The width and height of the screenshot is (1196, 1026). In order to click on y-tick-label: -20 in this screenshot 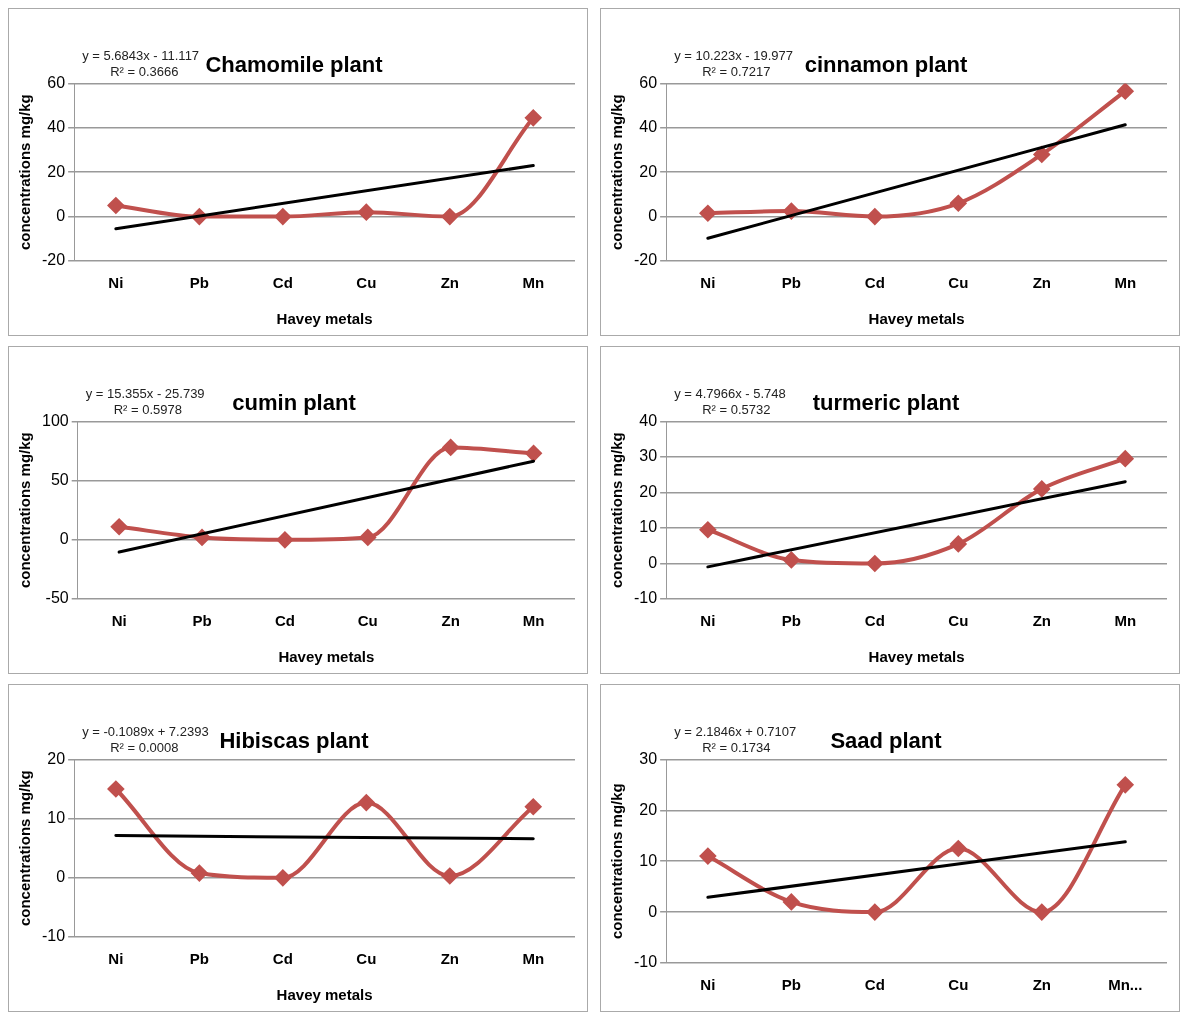, I will do `click(54, 260)`.